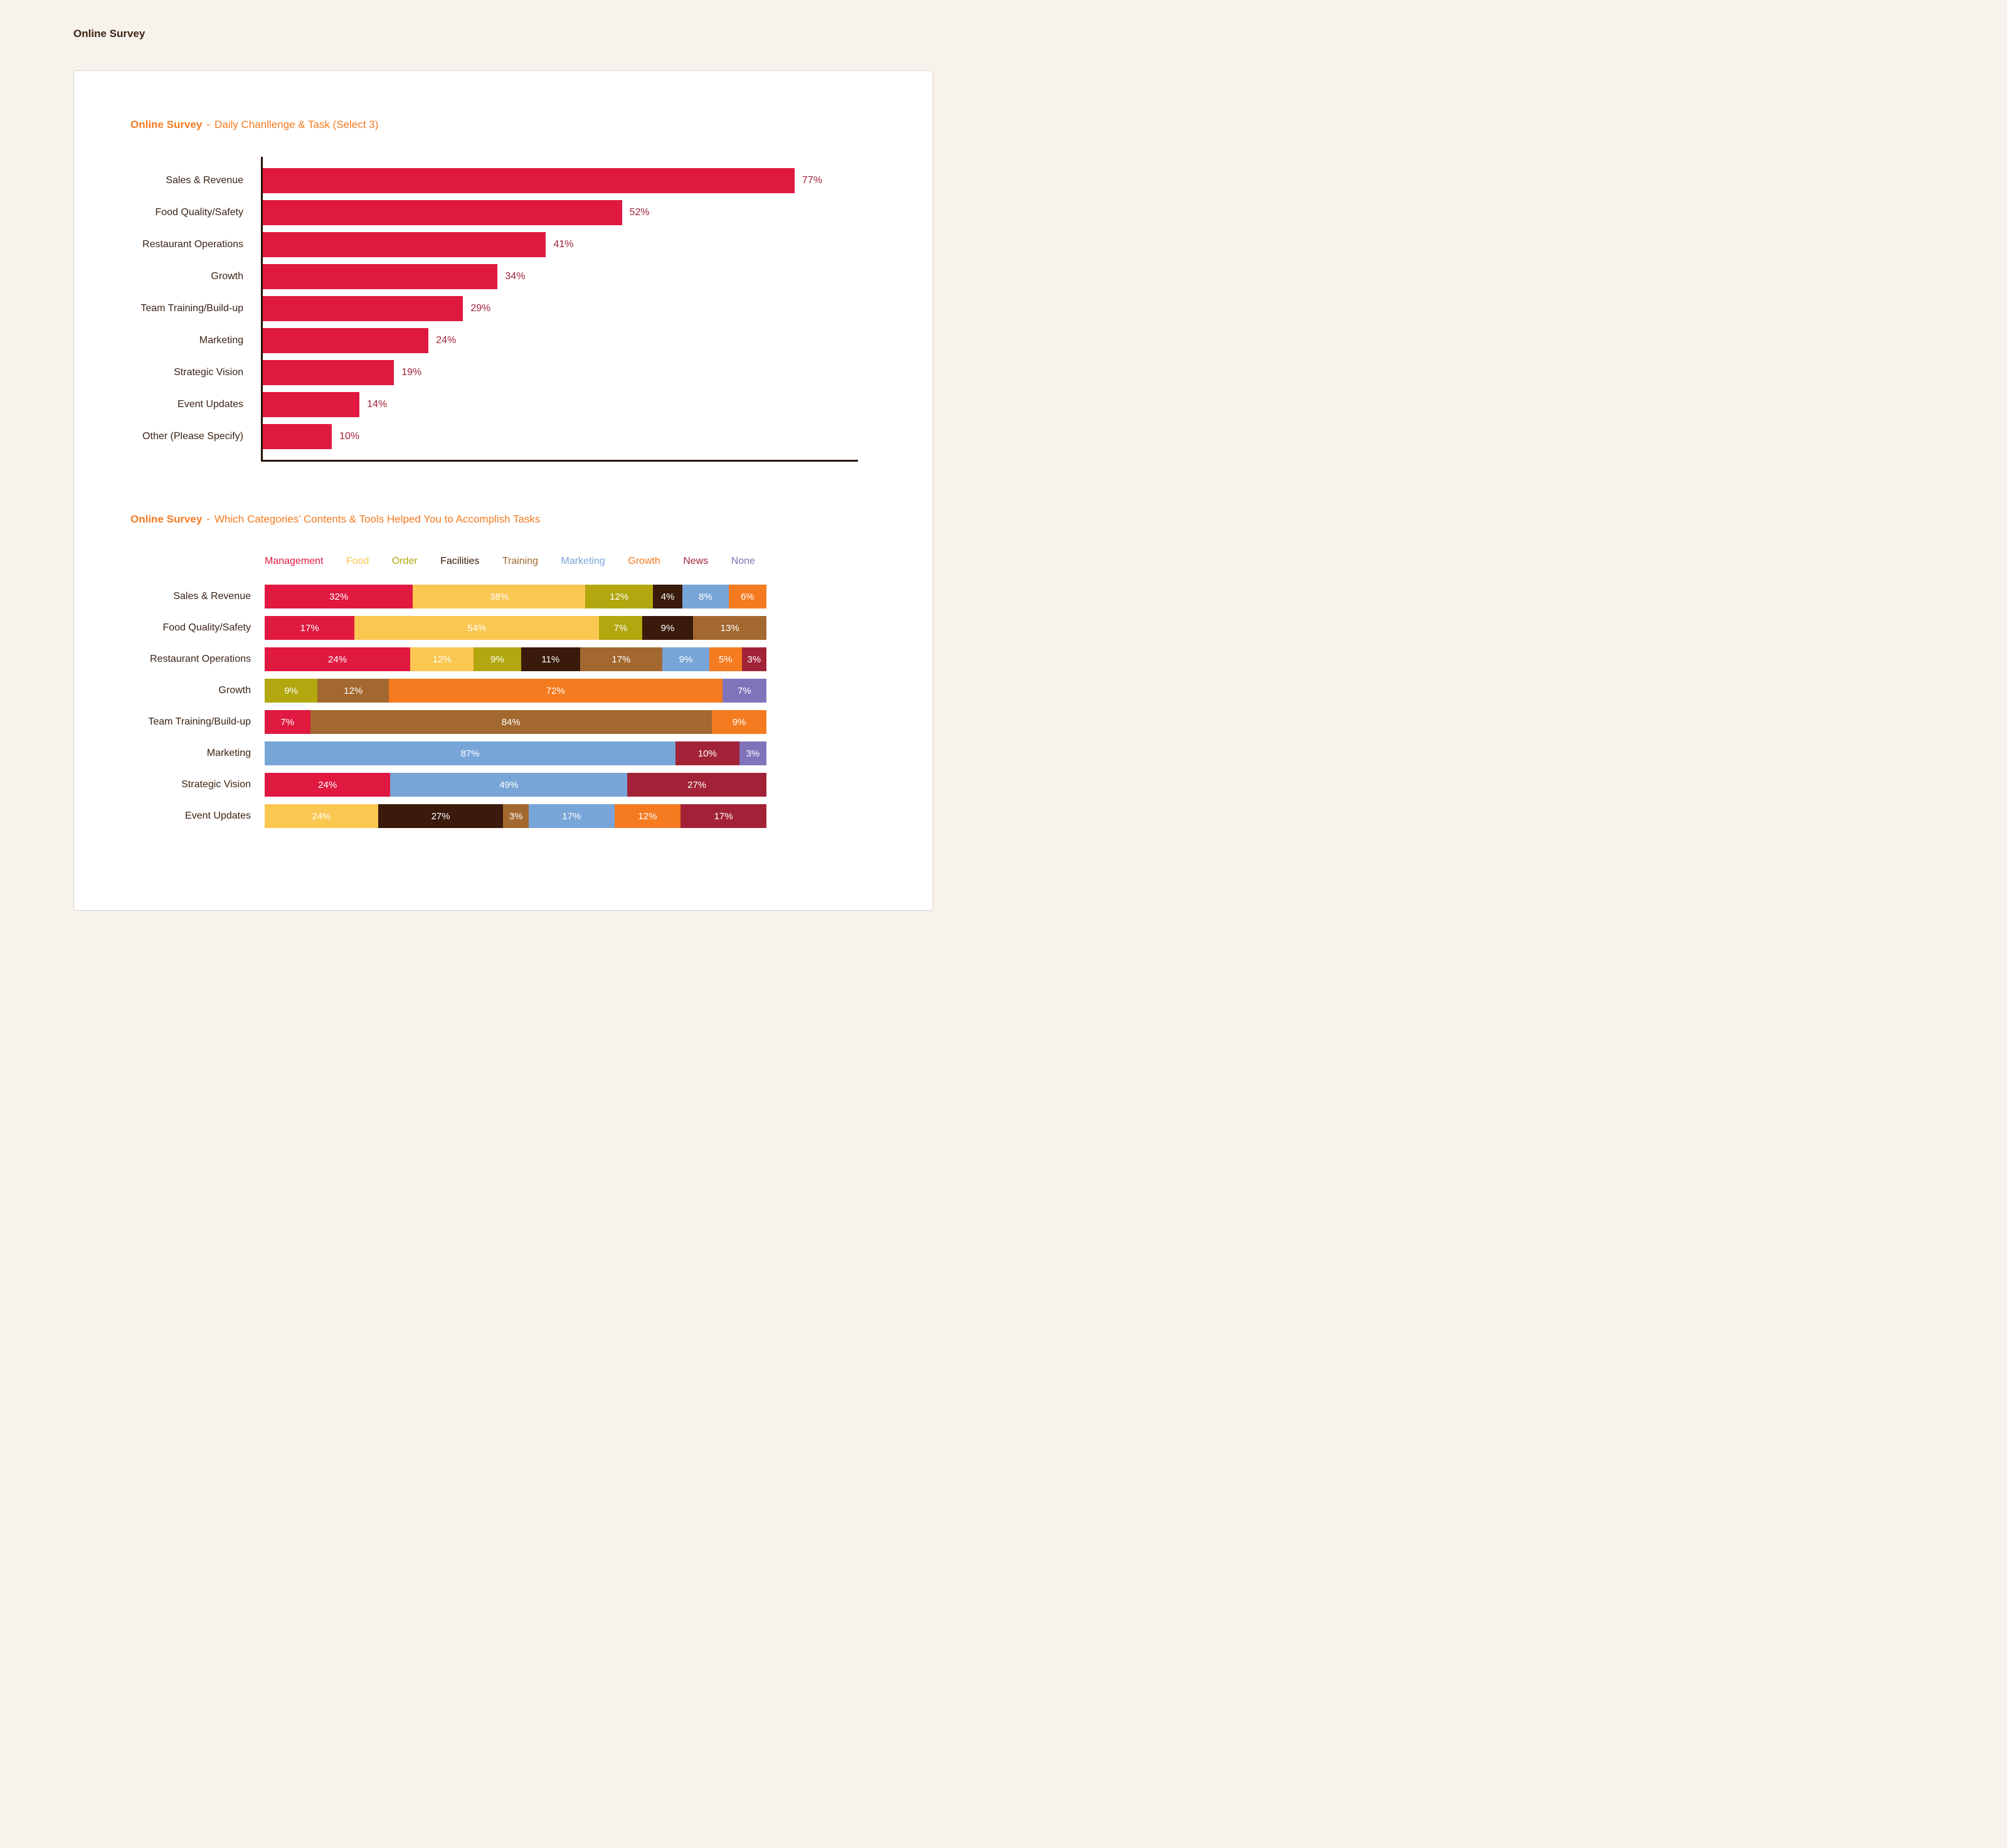 The width and height of the screenshot is (2007, 1848). What do you see at coordinates (560, 340) in the screenshot?
I see `bar-area: 24%` at bounding box center [560, 340].